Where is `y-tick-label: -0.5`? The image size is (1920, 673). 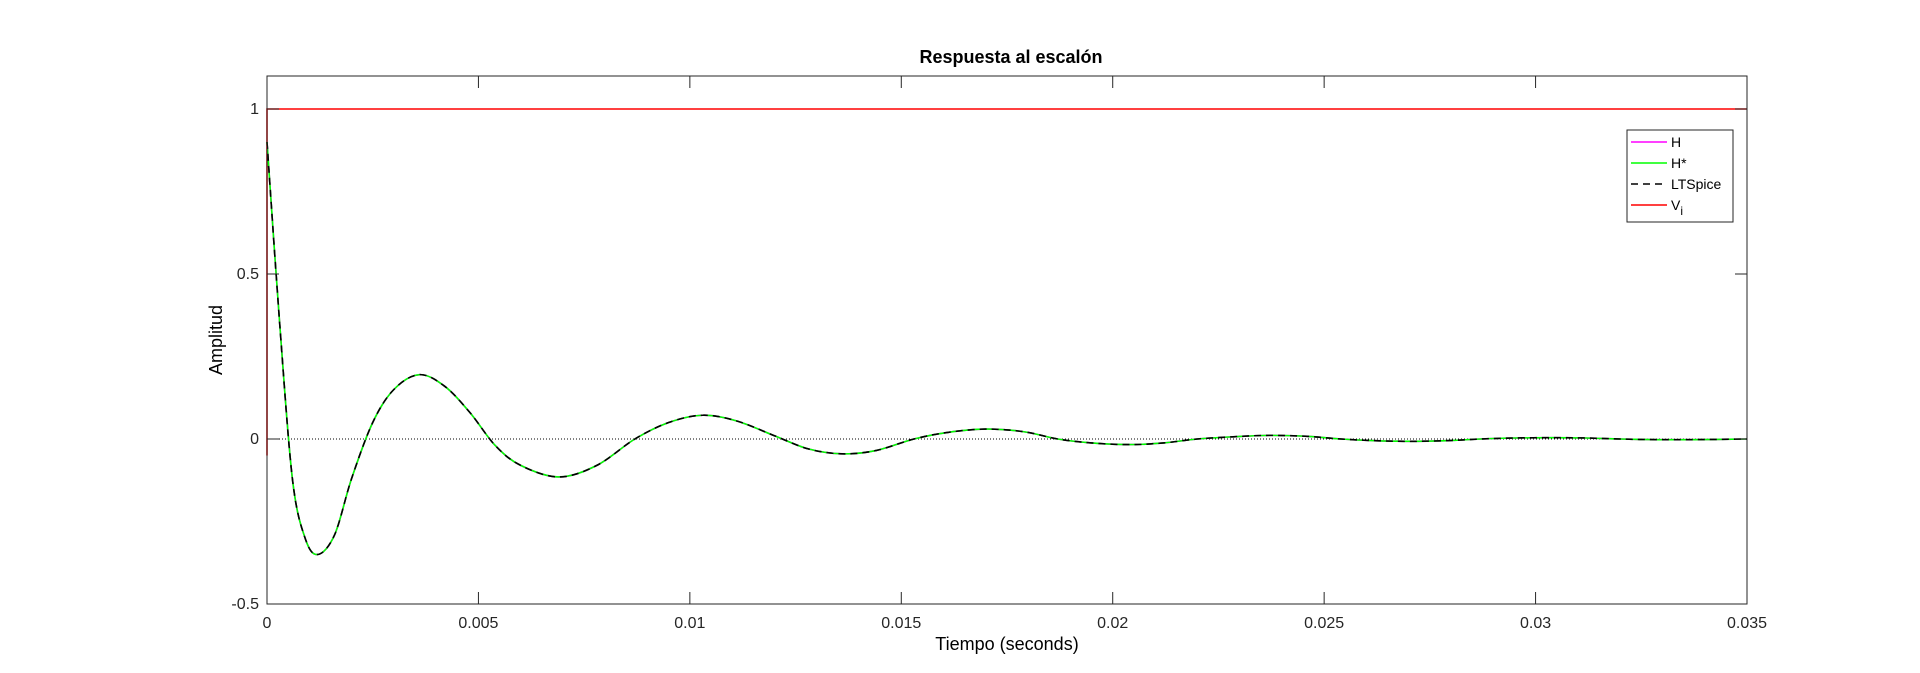
y-tick-label: -0.5 is located at coordinates (245, 604).